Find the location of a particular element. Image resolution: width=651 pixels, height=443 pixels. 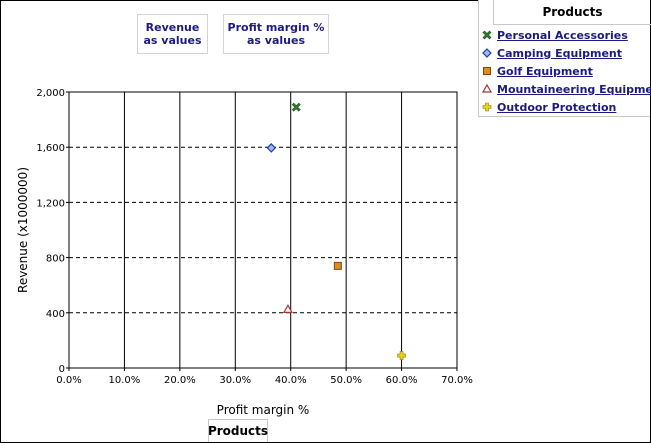

legend-item-camping-equipment: Camping Equipment is located at coordinates (565, 53).